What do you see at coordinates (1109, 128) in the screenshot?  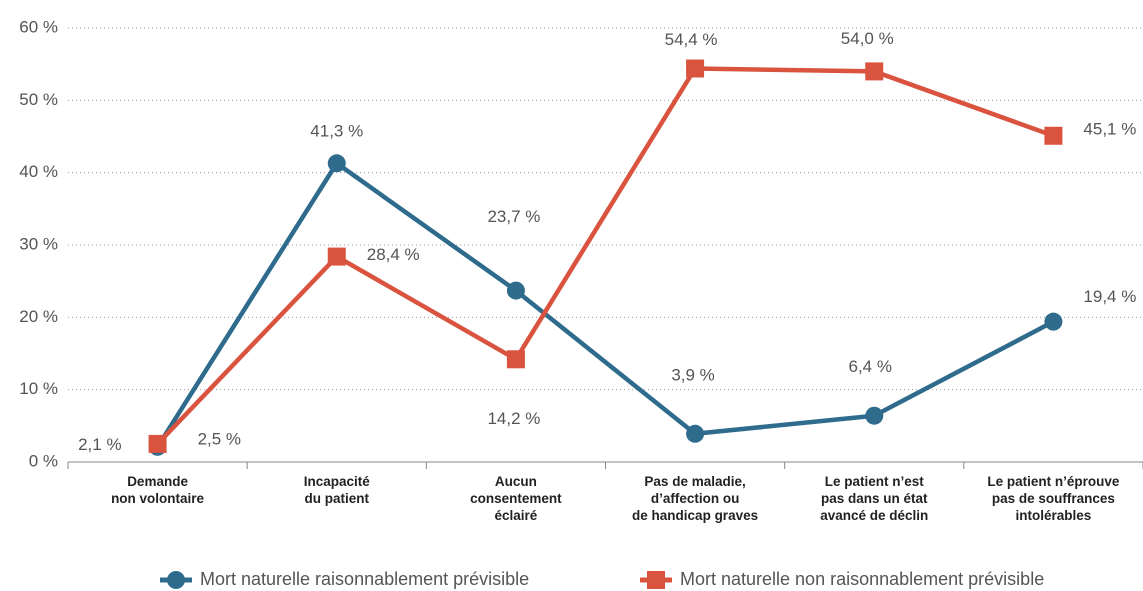 I see `value-label: 45,1 %` at bounding box center [1109, 128].